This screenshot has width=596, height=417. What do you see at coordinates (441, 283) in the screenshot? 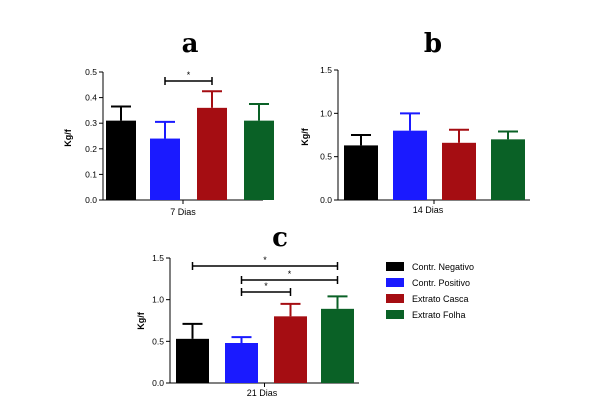
I see `legend-label: Contr. Positivo` at bounding box center [441, 283].